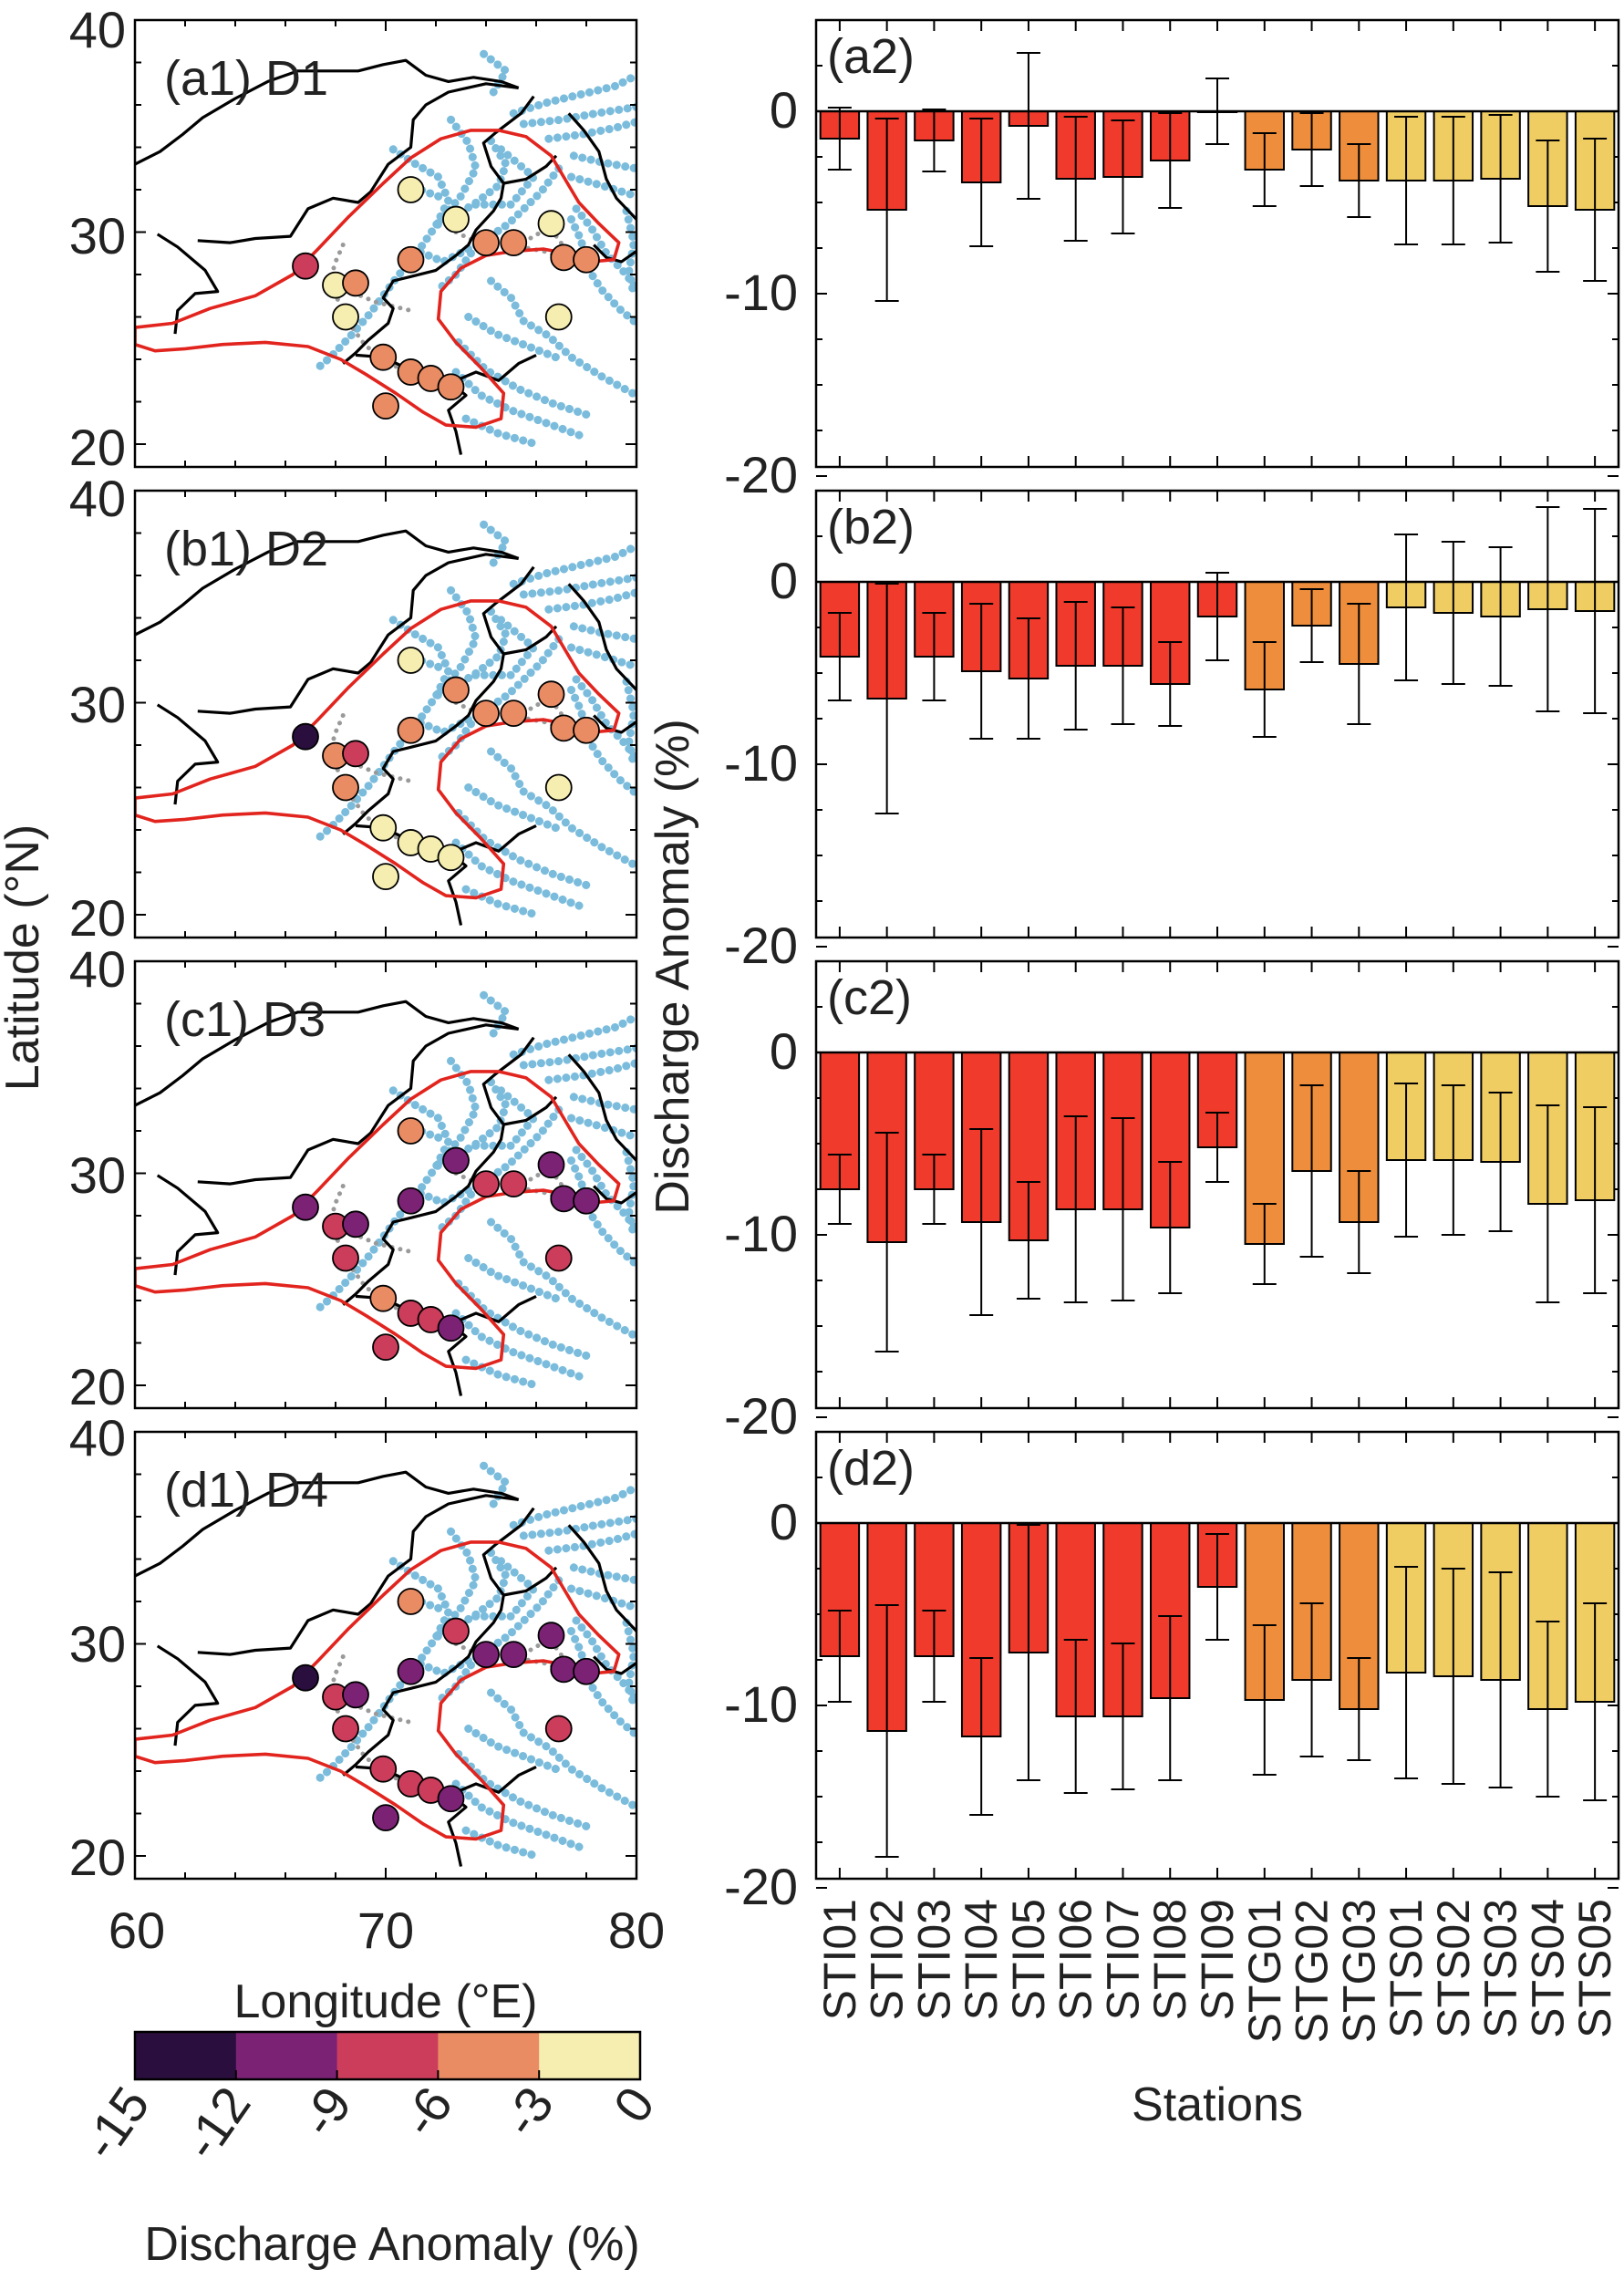 The image size is (1624, 2280). Describe the element at coordinates (1028, 1960) in the screenshot. I see `station-label-sti05: STI05` at that location.